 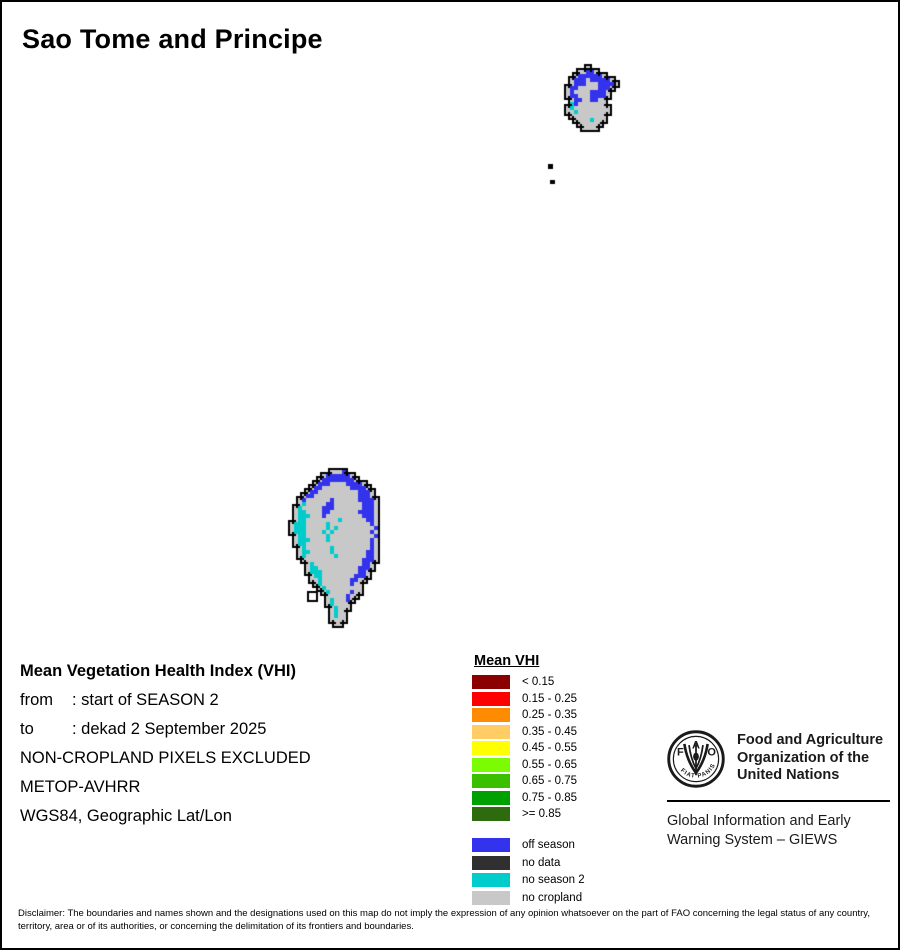 What do you see at coordinates (803, 757) in the screenshot?
I see `fao-name-line-2: Organization of the` at bounding box center [803, 757].